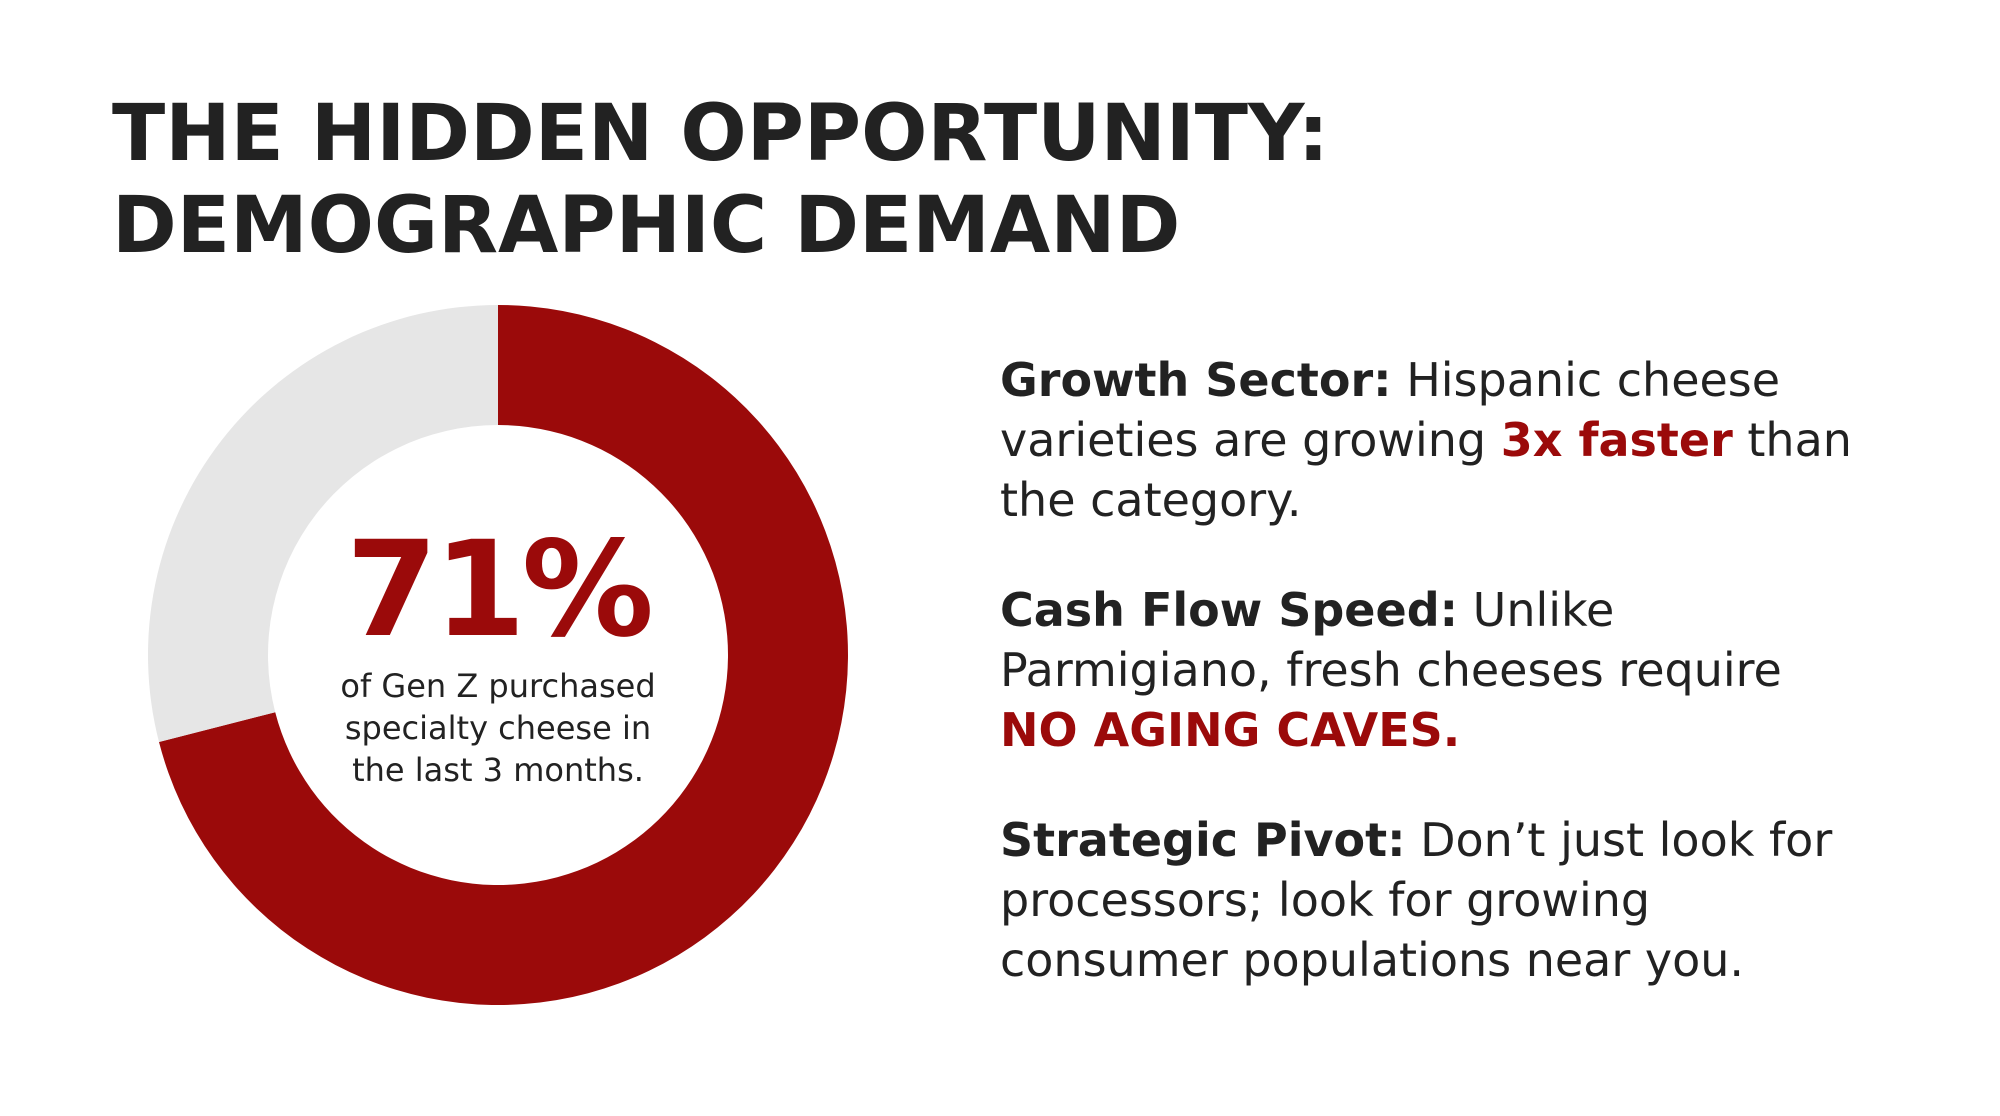 The height and width of the screenshot is (1116, 2000). Describe the element at coordinates (1151, 500) in the screenshot. I see `point-text: the category.` at that location.